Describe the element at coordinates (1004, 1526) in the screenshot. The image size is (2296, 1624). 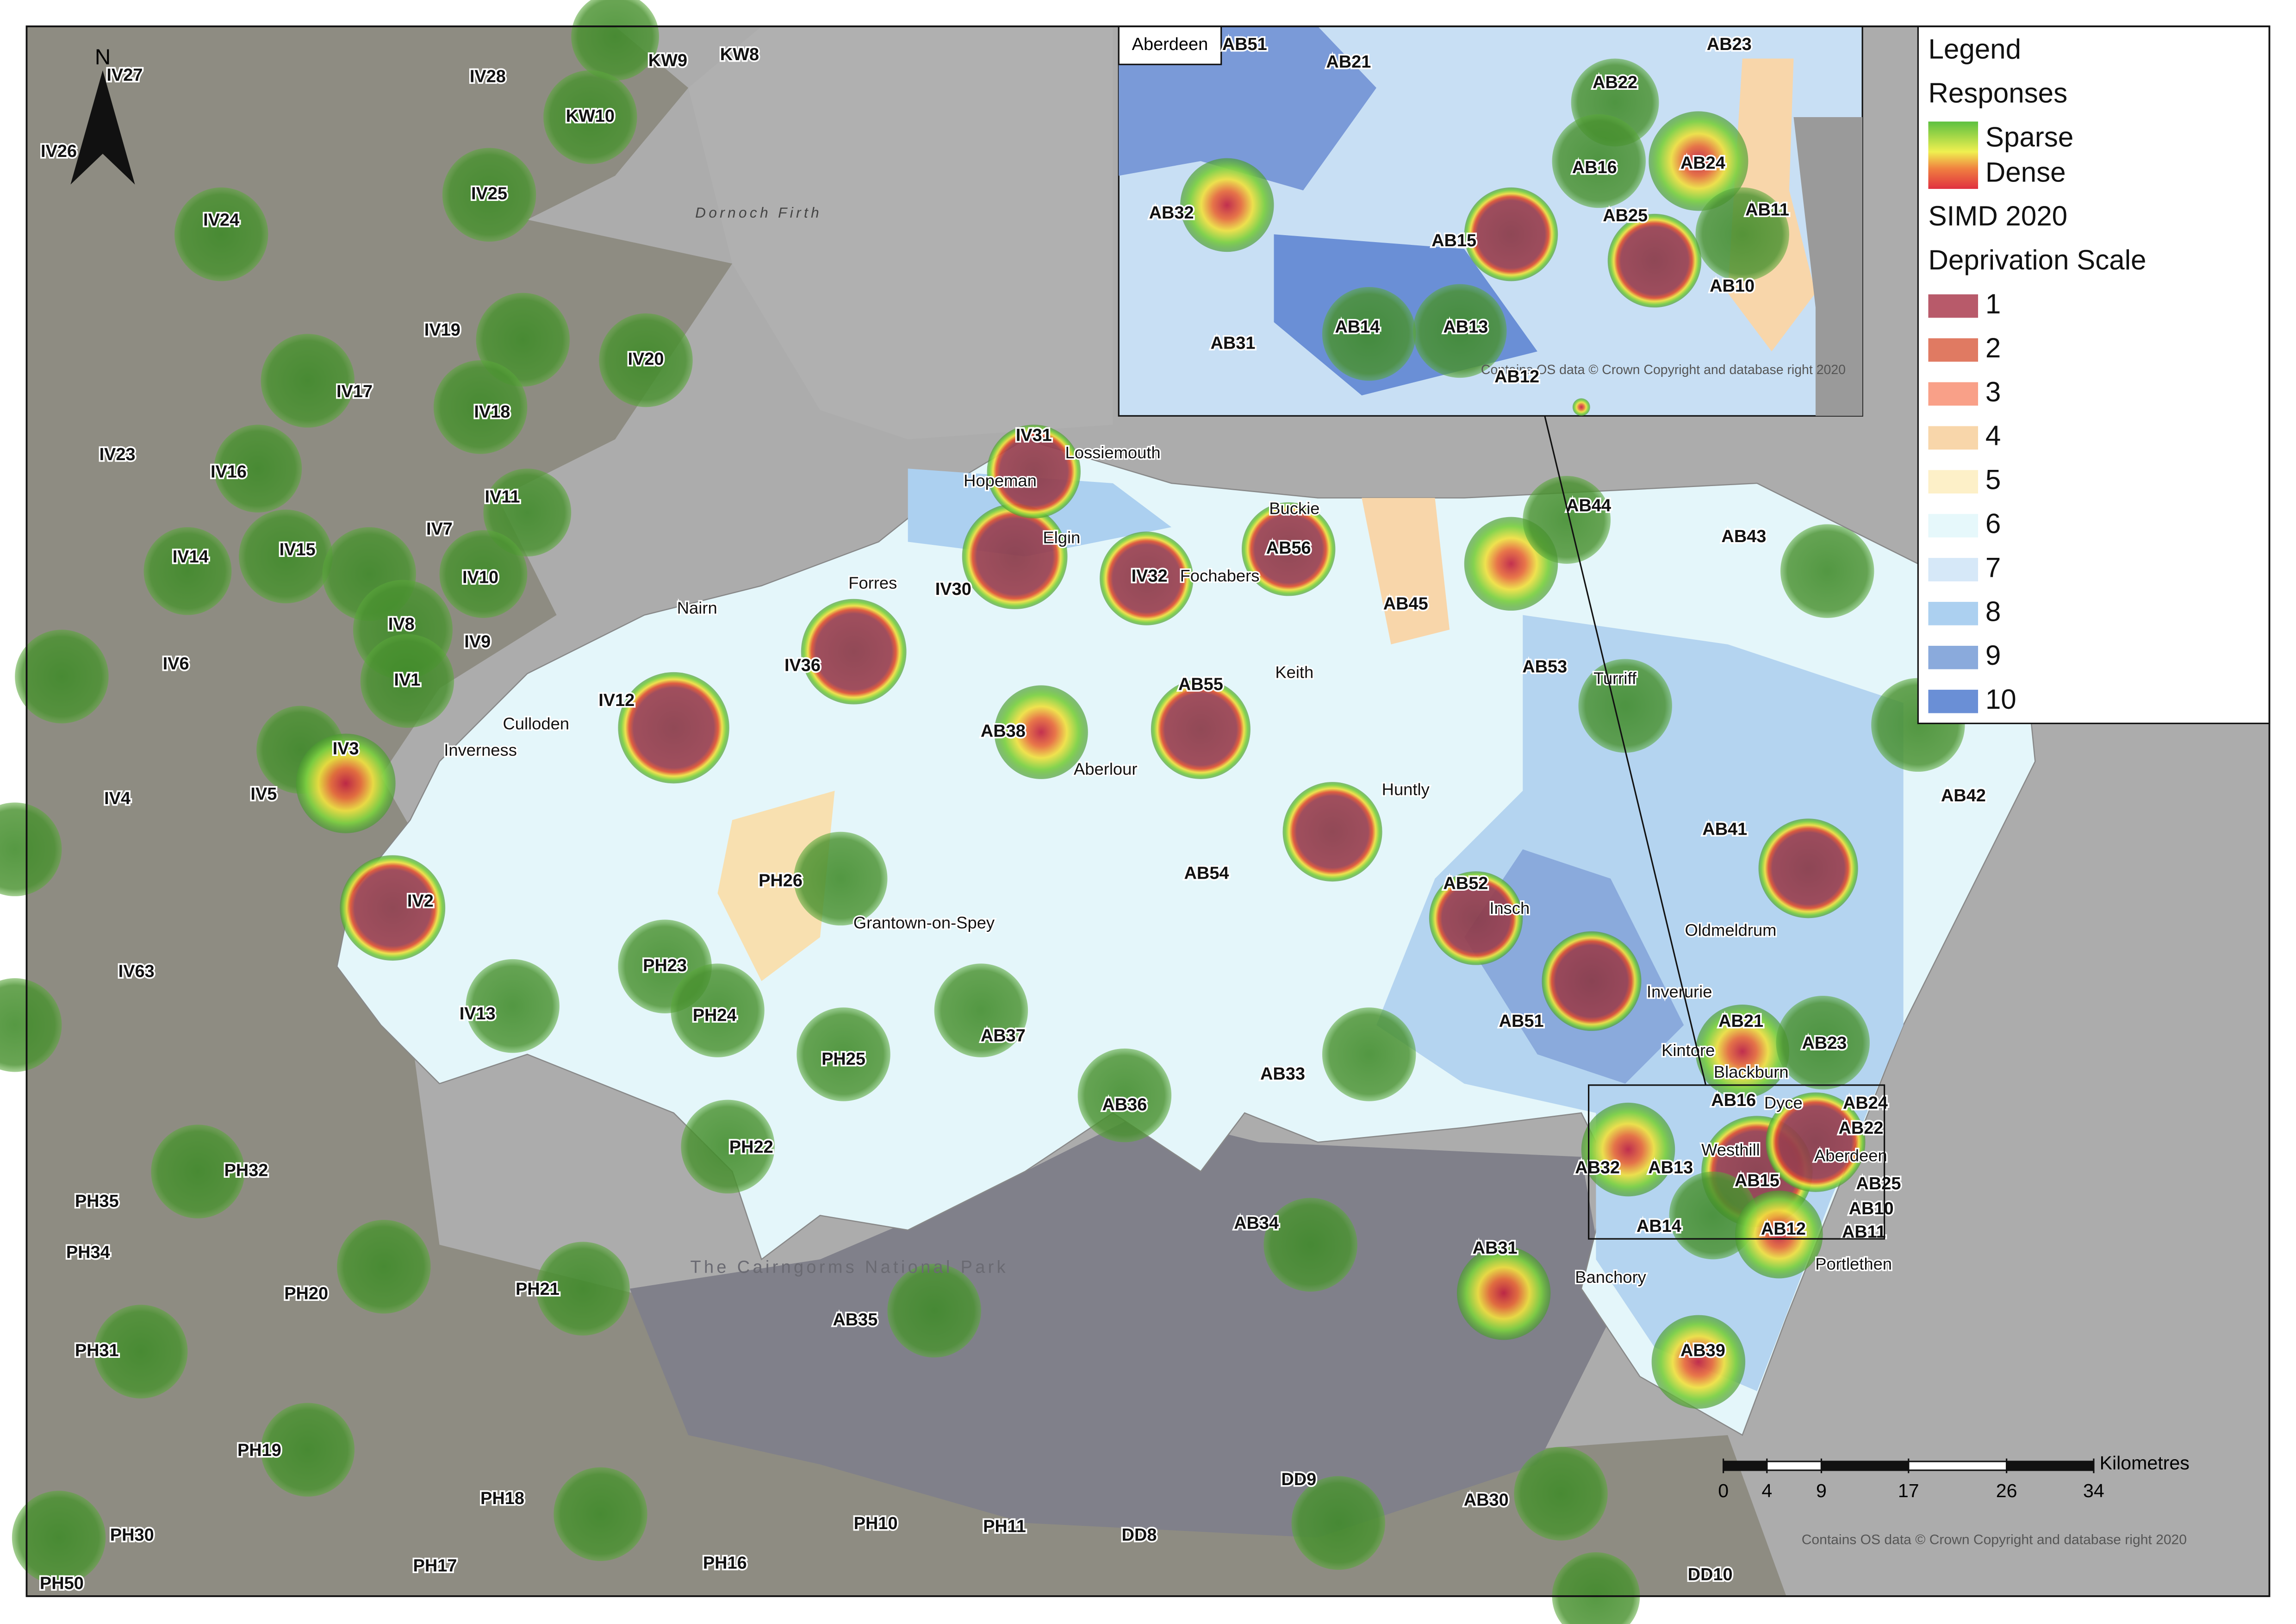
I see `postcode-label: PH11` at that location.